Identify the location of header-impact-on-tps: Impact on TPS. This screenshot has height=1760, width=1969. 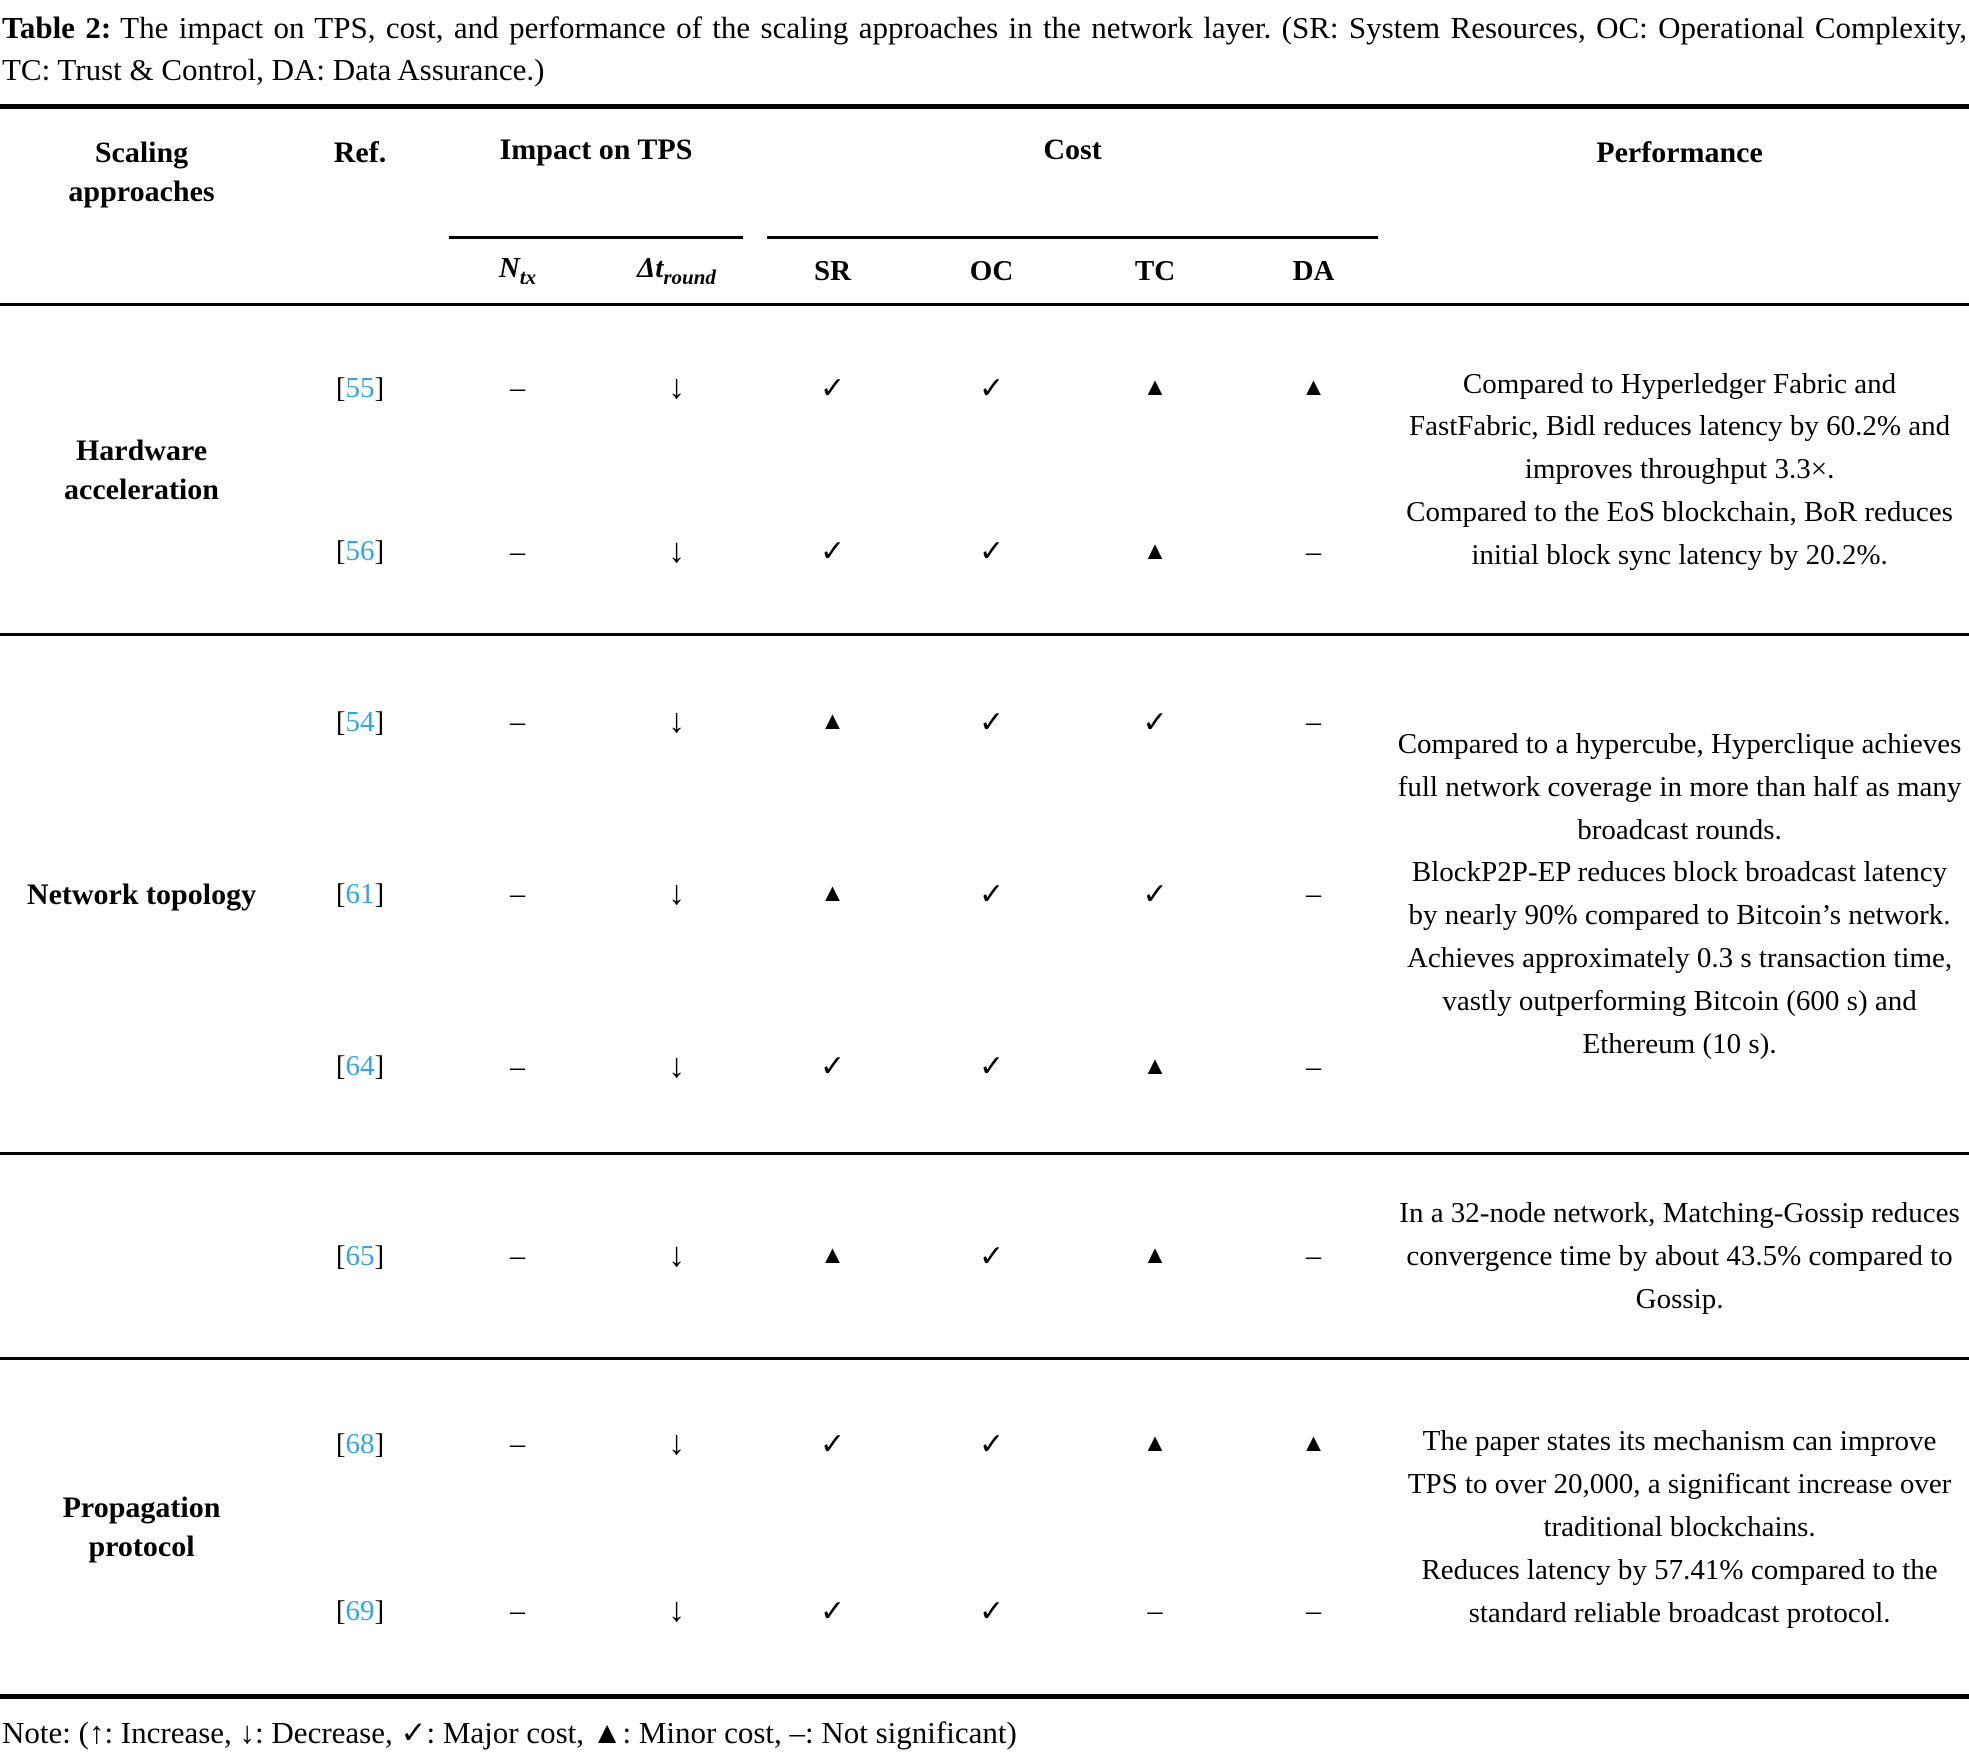
(596, 173).